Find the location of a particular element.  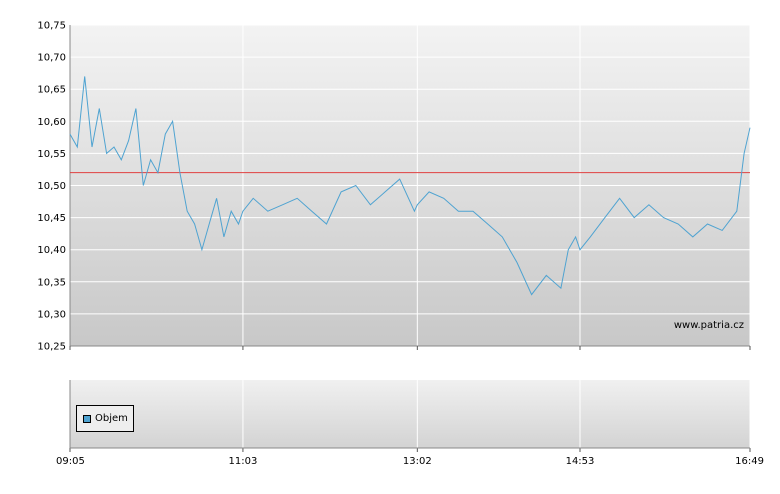

volume-grid is located at coordinates (410, 416).